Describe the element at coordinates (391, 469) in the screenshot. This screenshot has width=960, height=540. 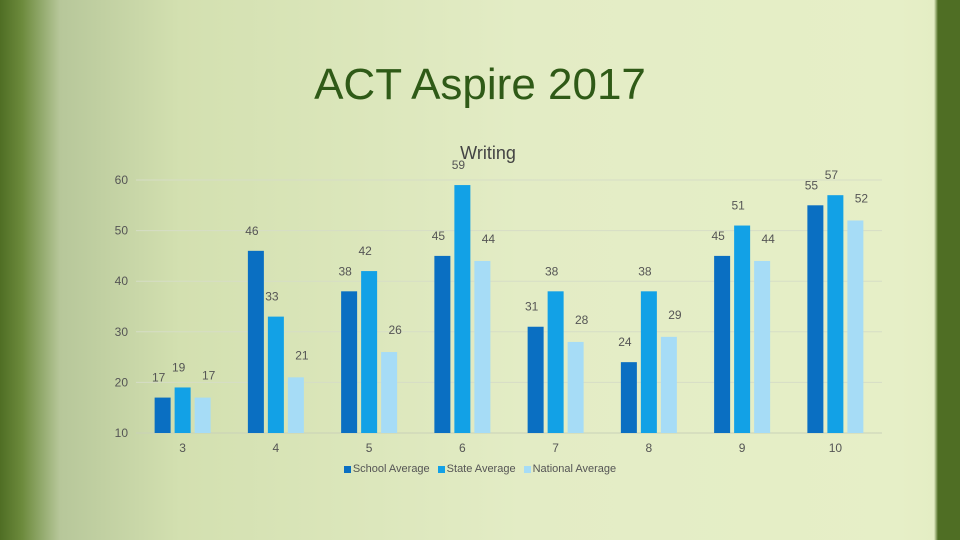
I see `legend-label-school: School Average` at that location.